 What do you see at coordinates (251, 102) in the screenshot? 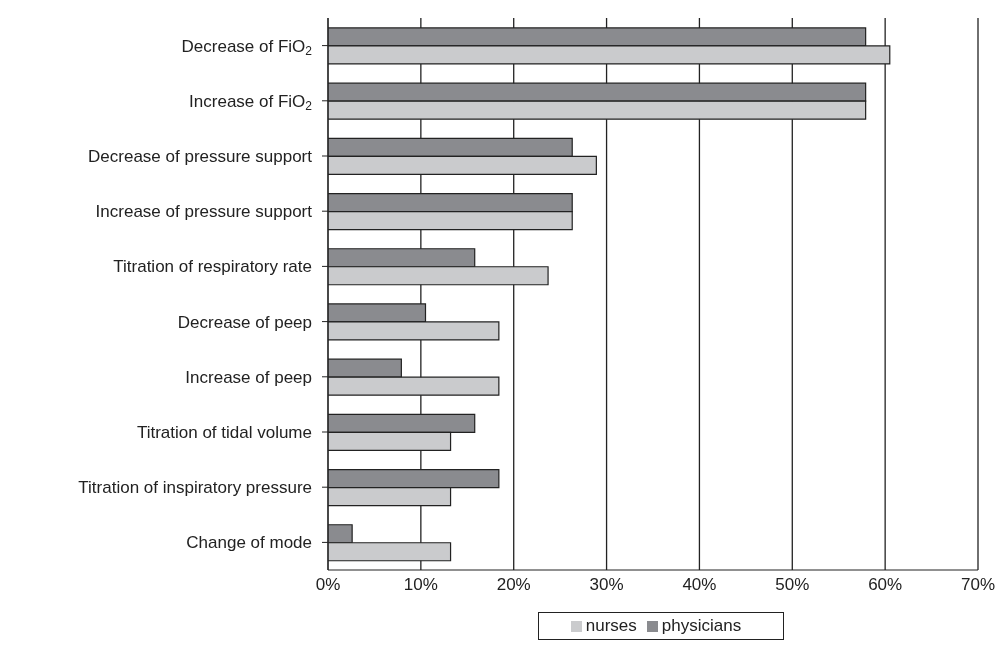
I see `y-tick-label: Increase of FiO$_{2}$` at bounding box center [251, 102].